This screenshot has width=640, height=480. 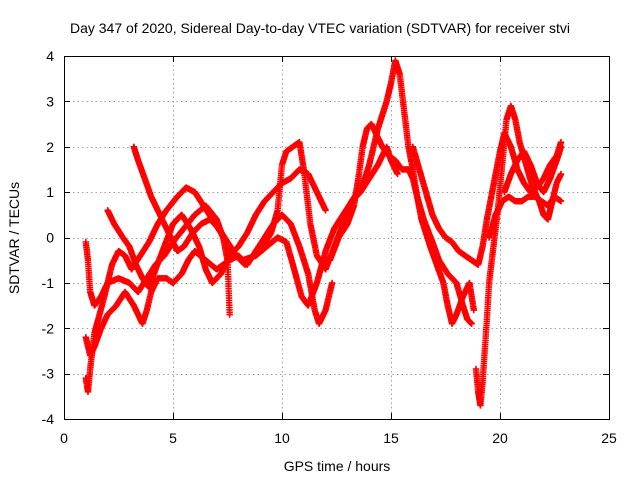 What do you see at coordinates (282, 438) in the screenshot?
I see `x-tick-label: 10` at bounding box center [282, 438].